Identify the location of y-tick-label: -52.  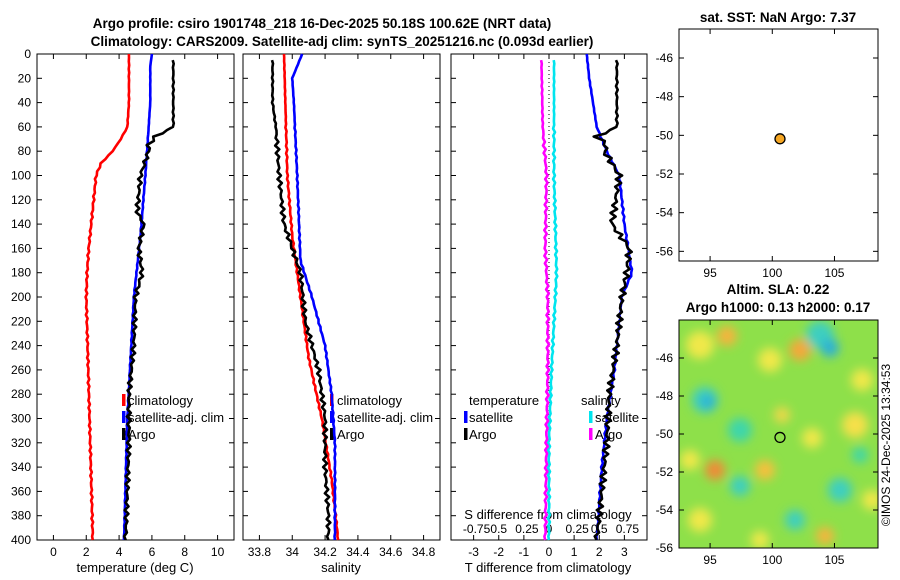
(665, 472).